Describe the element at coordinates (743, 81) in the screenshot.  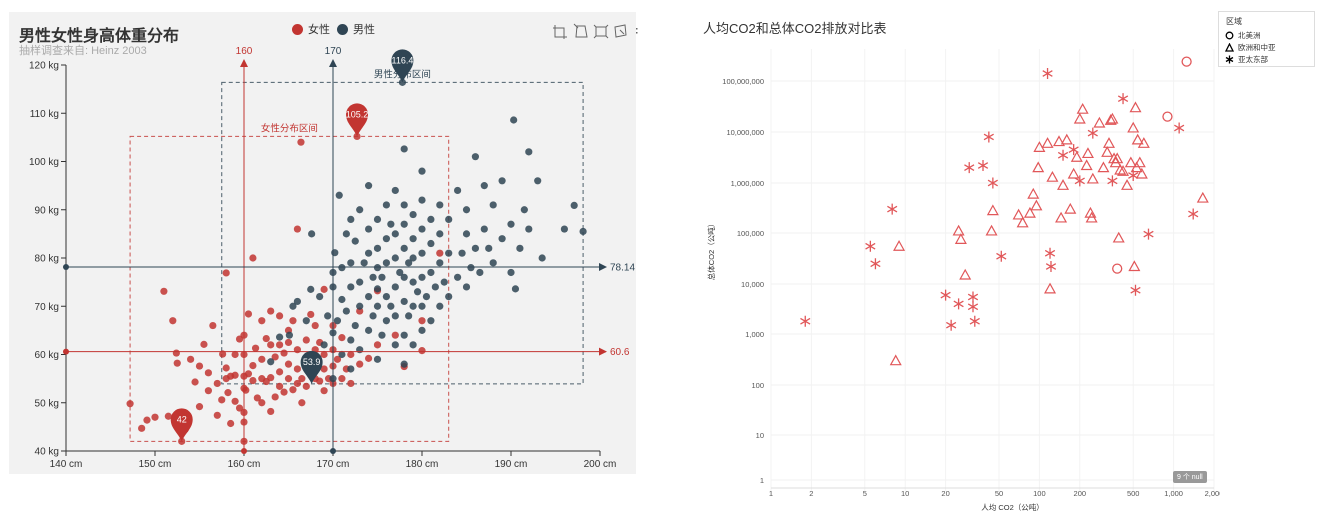
I see `y-tick-label: 100,000,000` at that location.